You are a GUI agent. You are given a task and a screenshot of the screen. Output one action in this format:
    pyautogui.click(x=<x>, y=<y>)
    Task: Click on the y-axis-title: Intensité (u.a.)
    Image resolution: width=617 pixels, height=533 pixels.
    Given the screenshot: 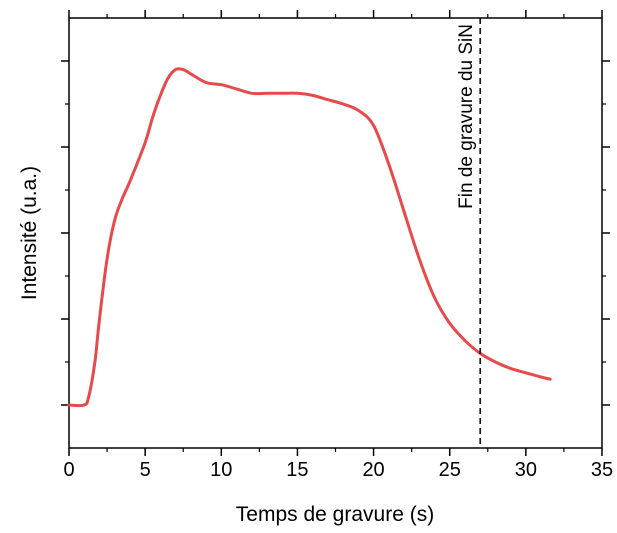 What is the action you would take?
    pyautogui.click(x=29, y=233)
    